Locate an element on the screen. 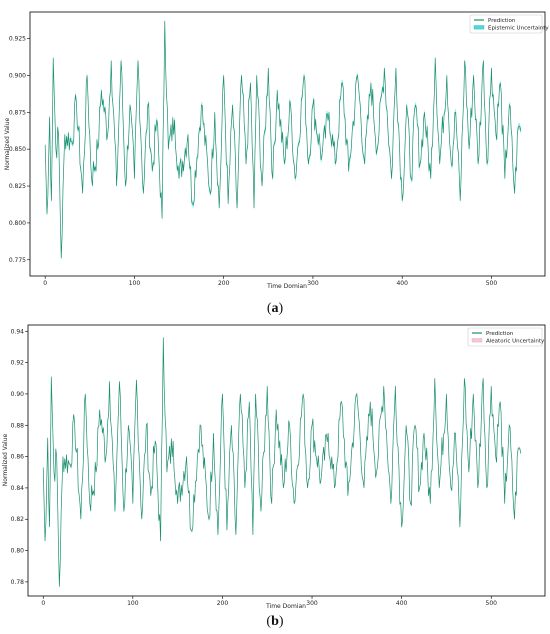 This screenshot has width=550, height=634. panel-caption-letter: a is located at coordinates (275, 308).